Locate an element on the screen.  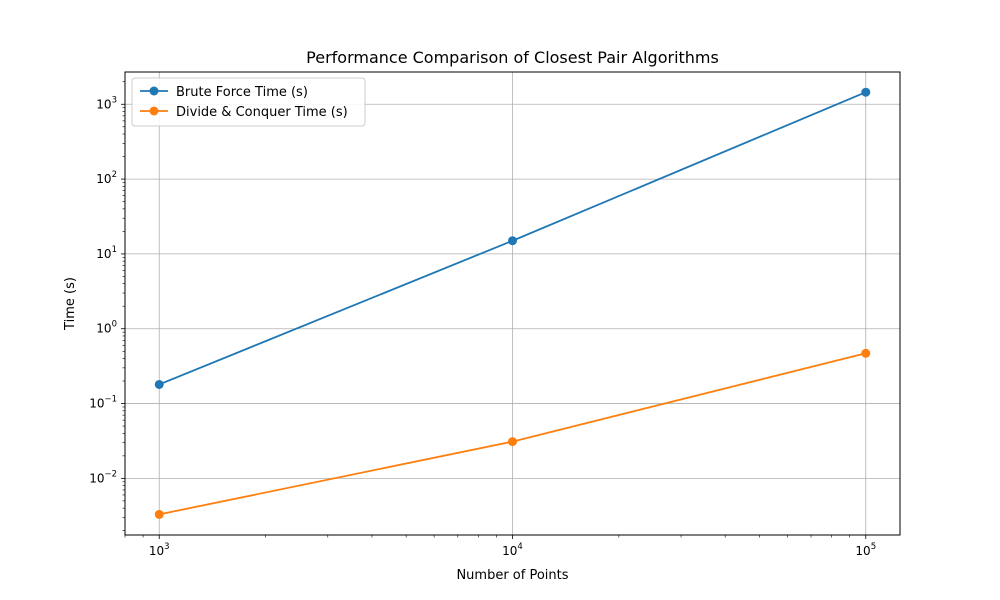
y-tick-label: 10³ is located at coordinates (106, 103).